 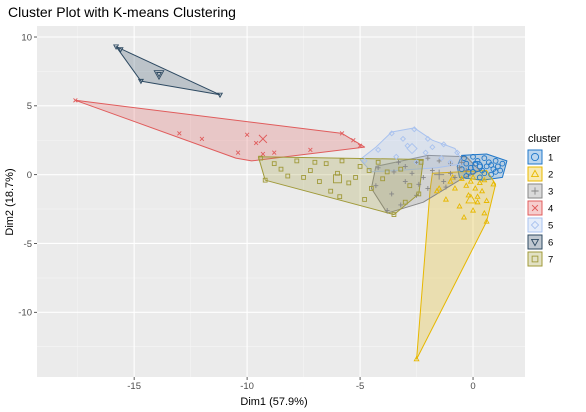 What do you see at coordinates (439, 174) in the screenshot?
I see `cluster-3-center` at bounding box center [439, 174].